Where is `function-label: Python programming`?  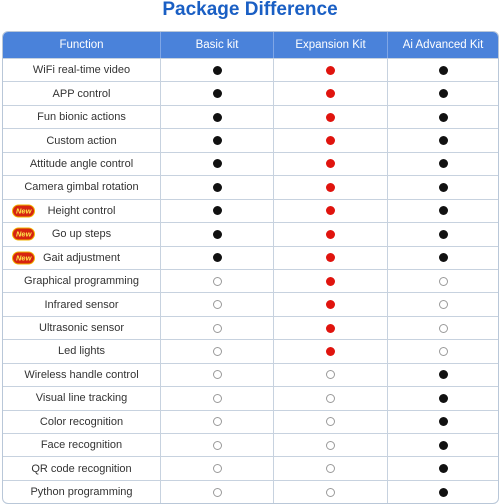
function-label: Python programming is located at coordinates (81, 492).